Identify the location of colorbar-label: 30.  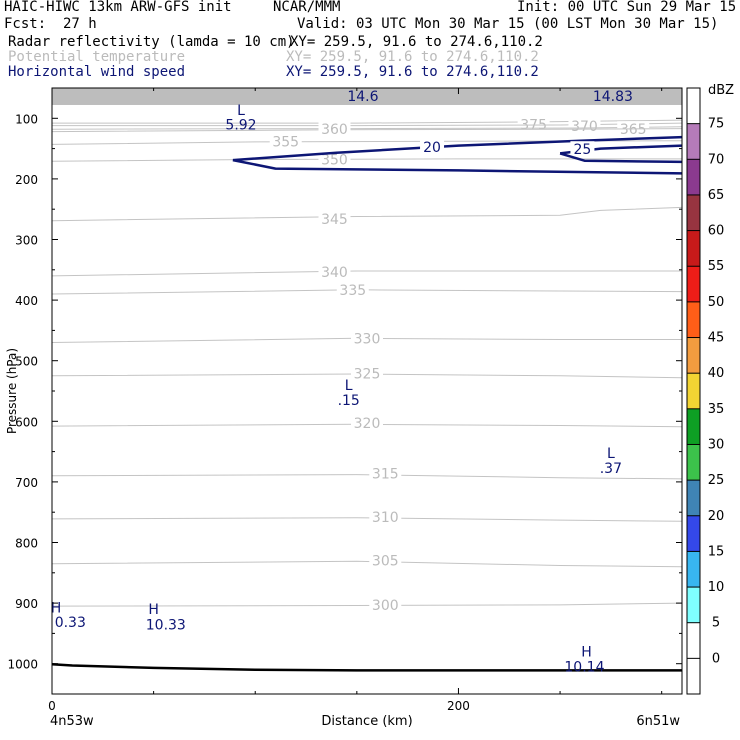
(716, 444).